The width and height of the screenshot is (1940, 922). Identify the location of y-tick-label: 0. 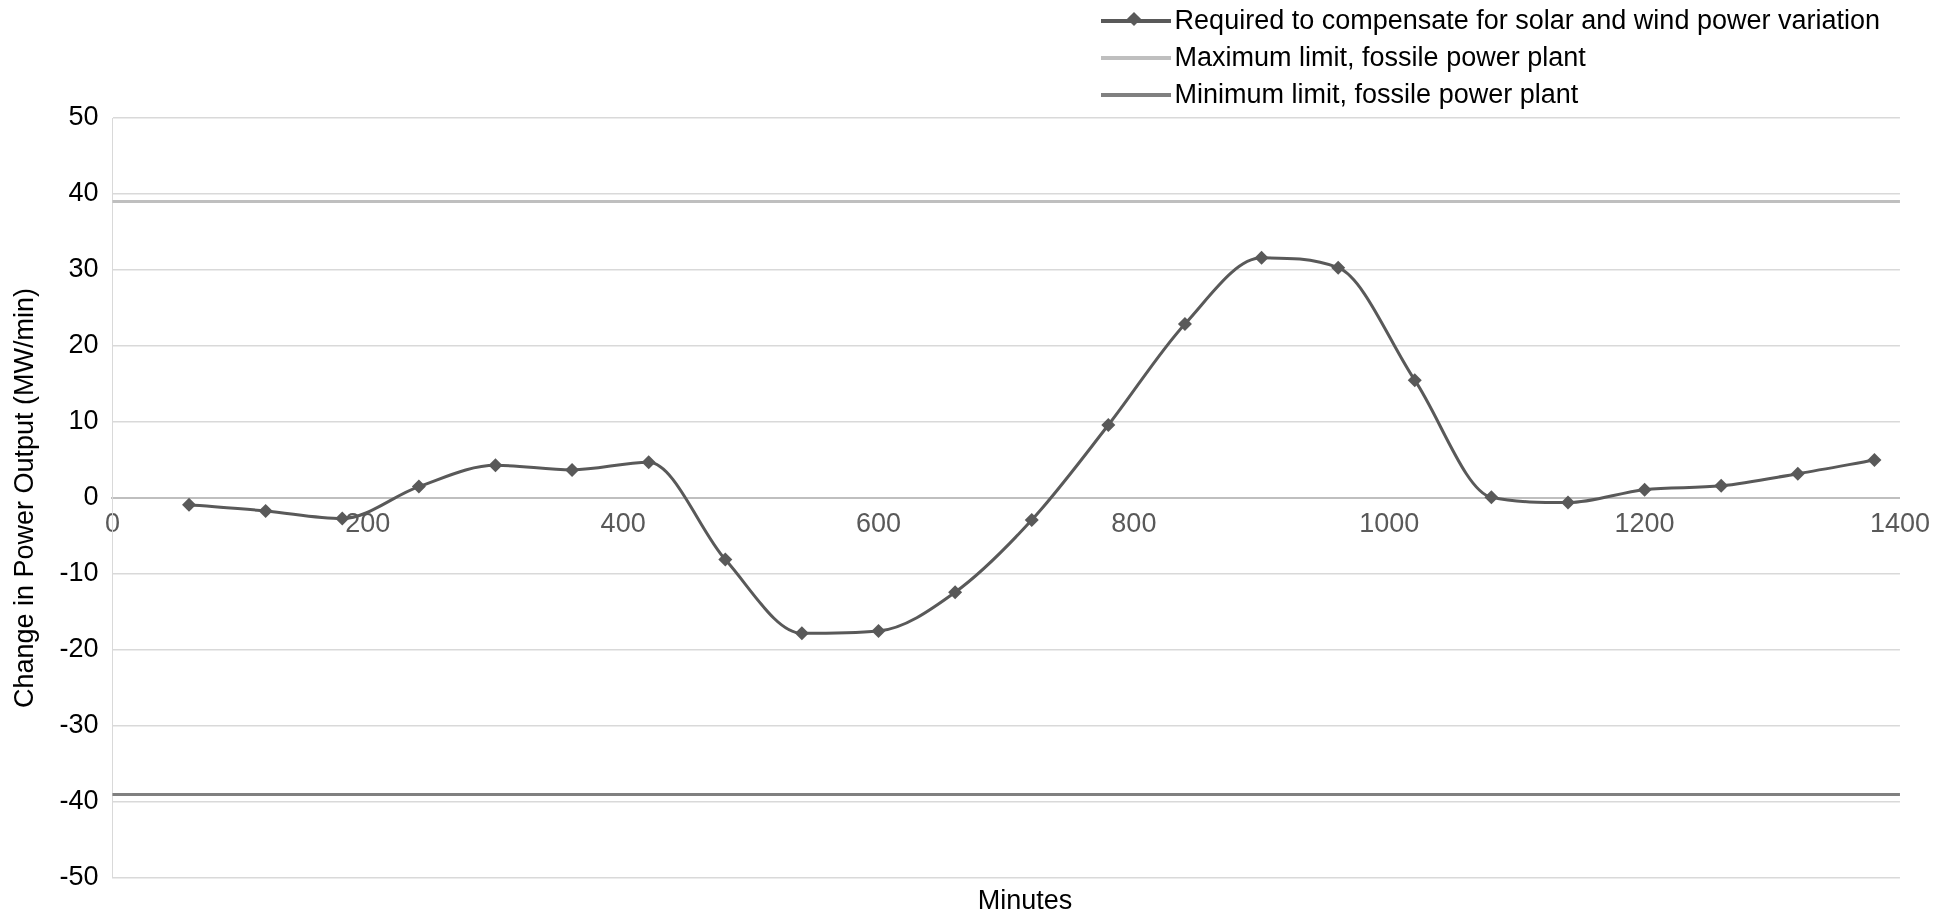
(91, 496).